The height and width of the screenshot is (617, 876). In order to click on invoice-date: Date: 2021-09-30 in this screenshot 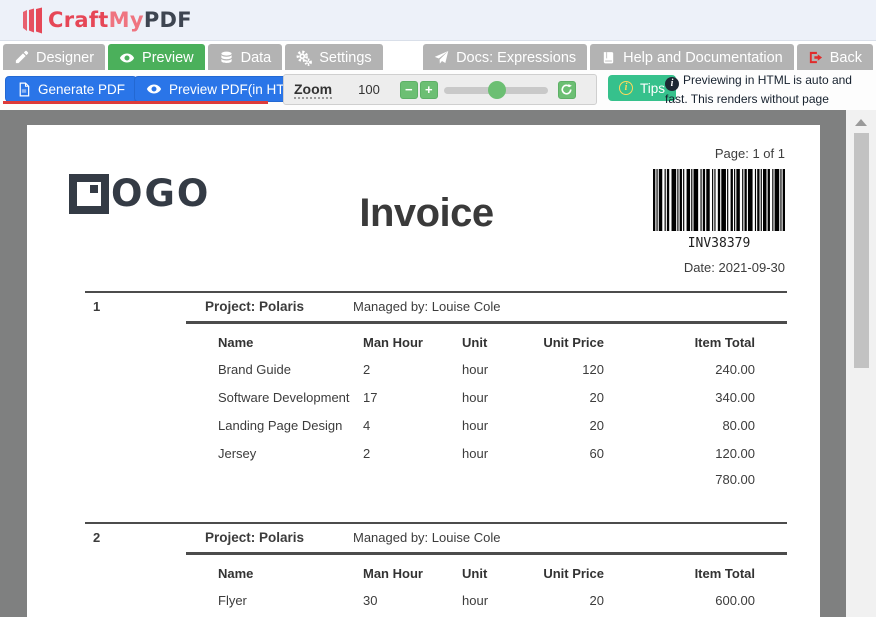, I will do `click(734, 267)`.